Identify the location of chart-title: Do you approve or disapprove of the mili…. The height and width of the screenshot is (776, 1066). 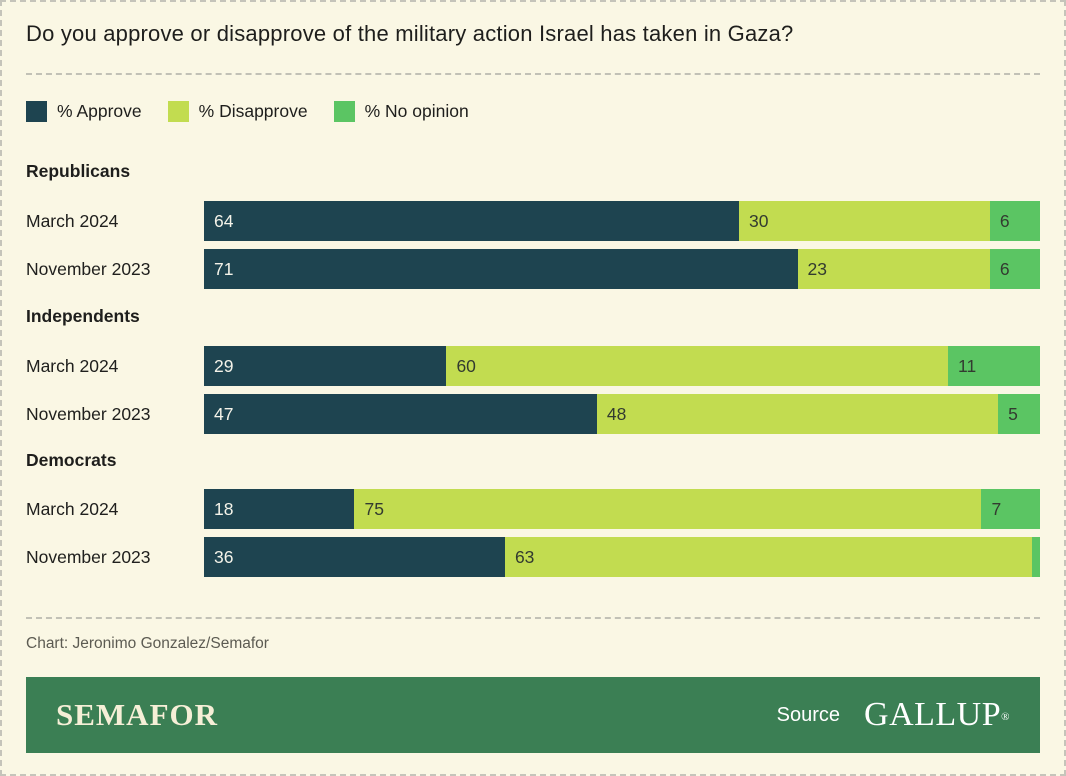
(410, 33).